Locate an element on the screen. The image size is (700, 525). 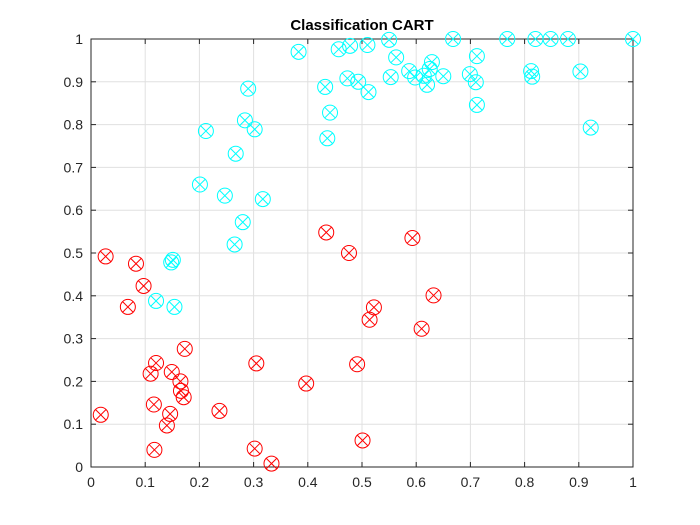
y-tick-label: 0.2 is located at coordinates (74, 381).